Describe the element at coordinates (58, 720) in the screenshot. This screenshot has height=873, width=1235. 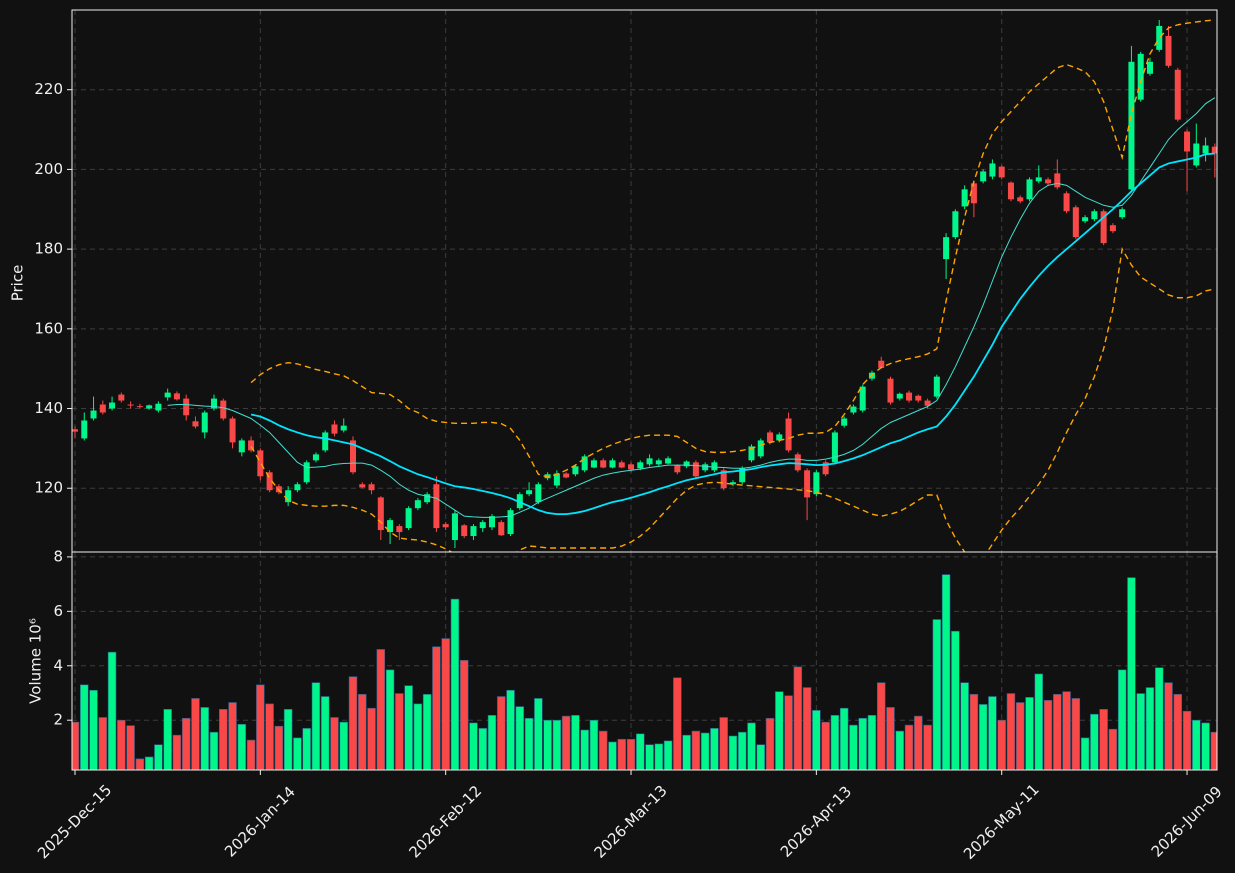
I see `y-tick-label: 2` at that location.